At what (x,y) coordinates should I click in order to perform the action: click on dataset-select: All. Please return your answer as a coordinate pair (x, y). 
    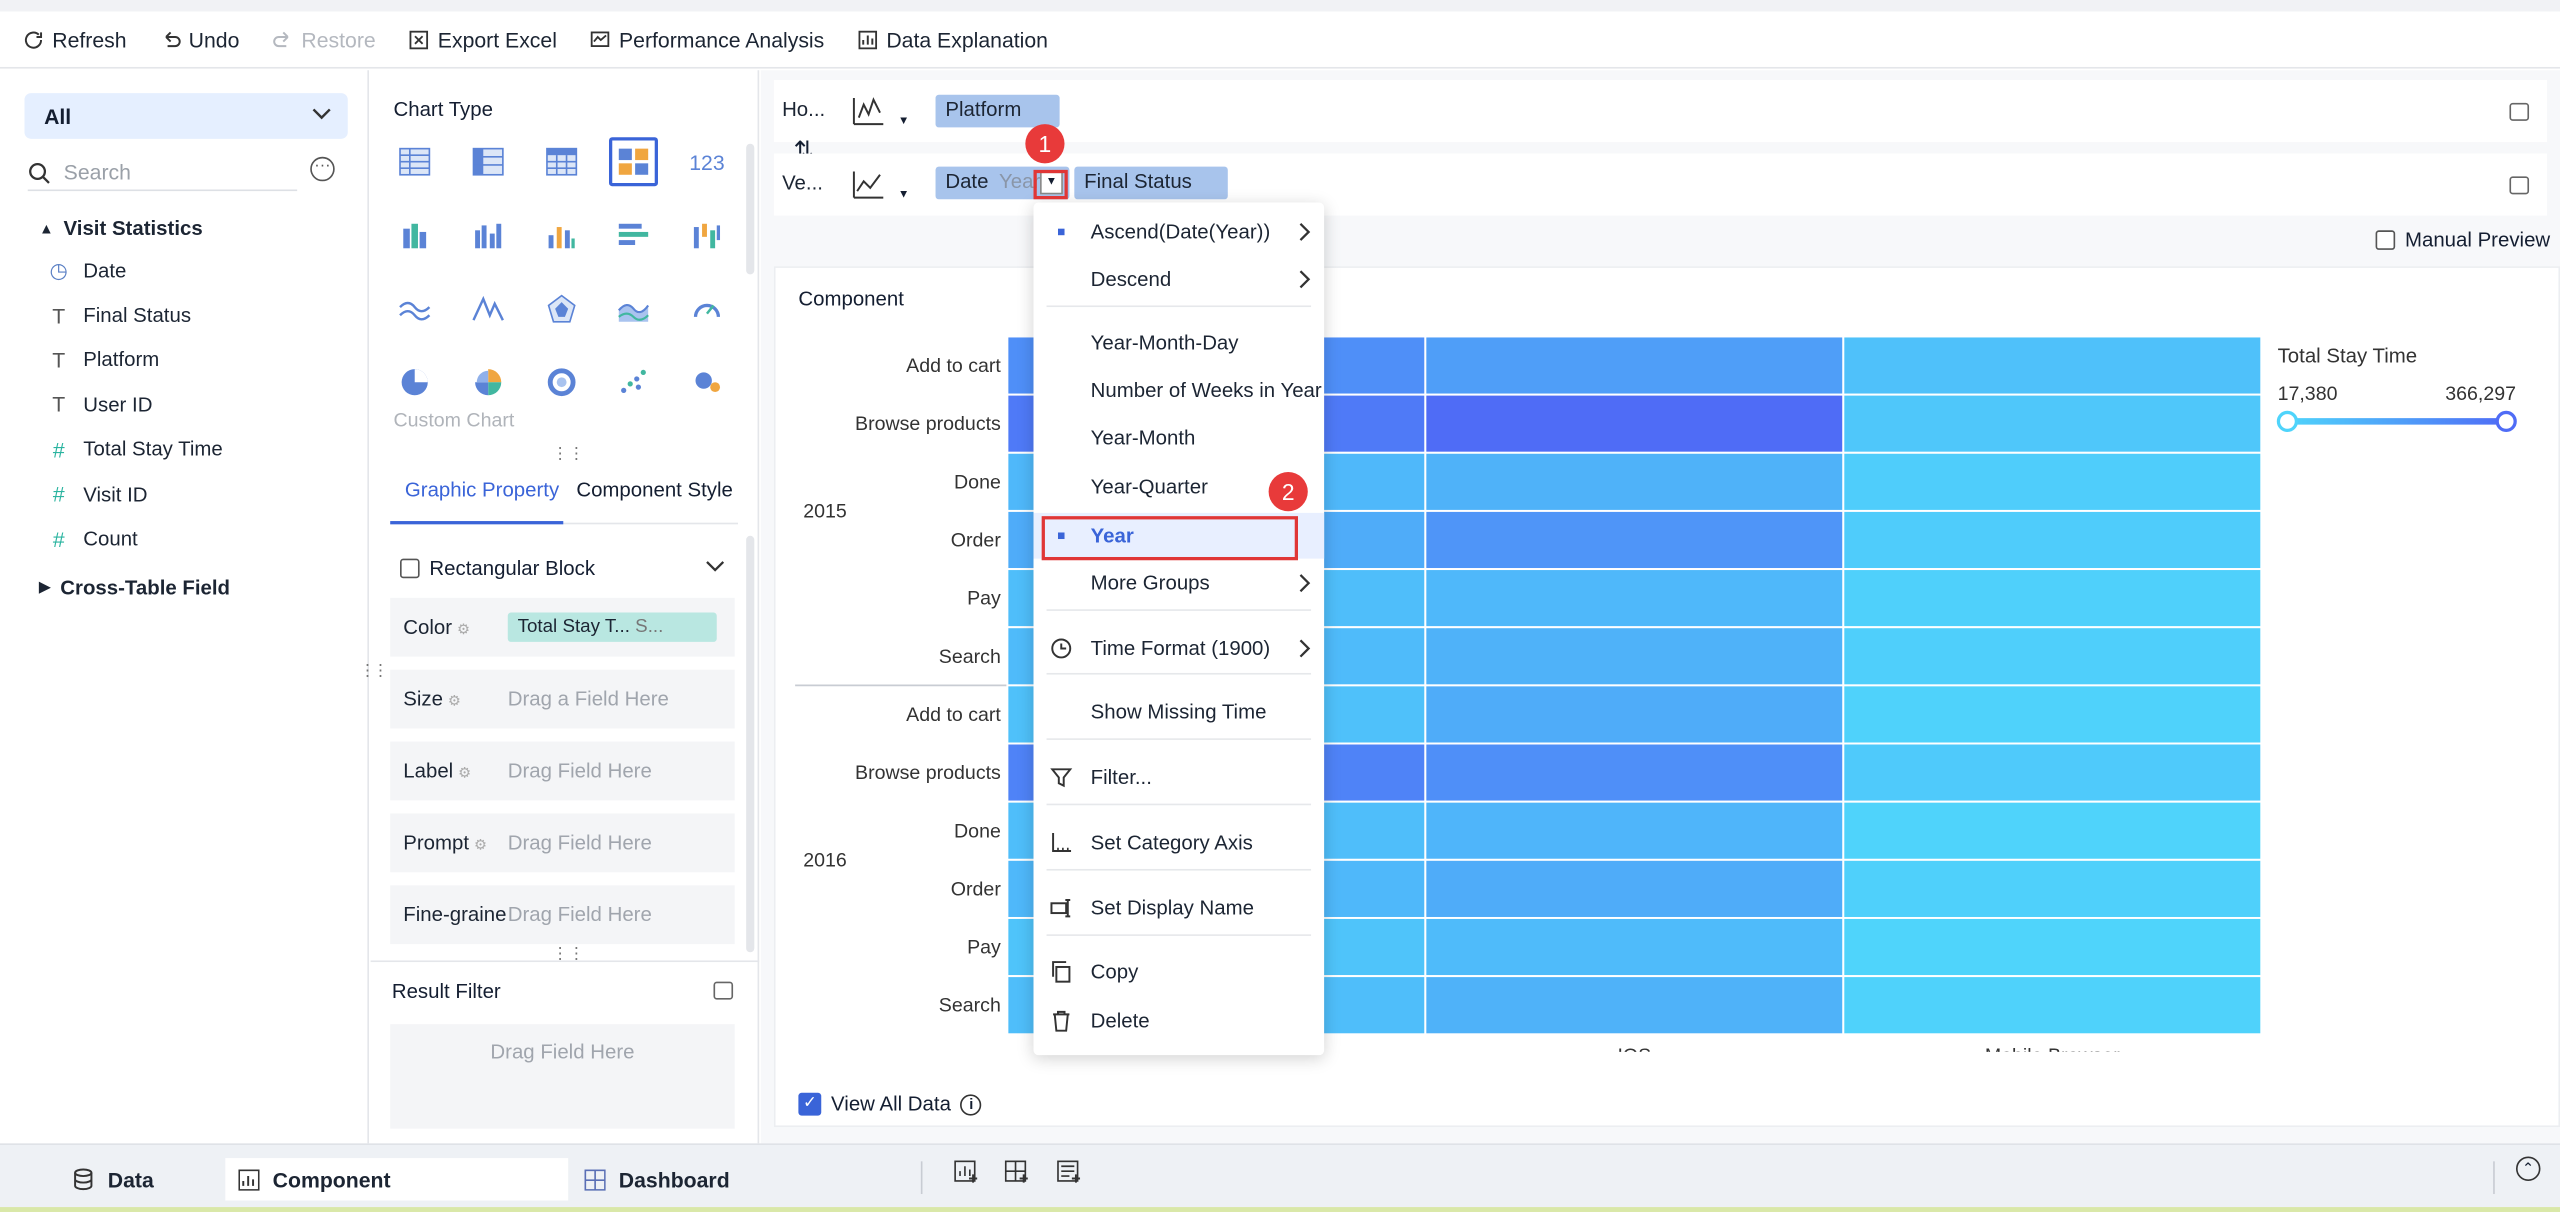
    Looking at the image, I should click on (186, 116).